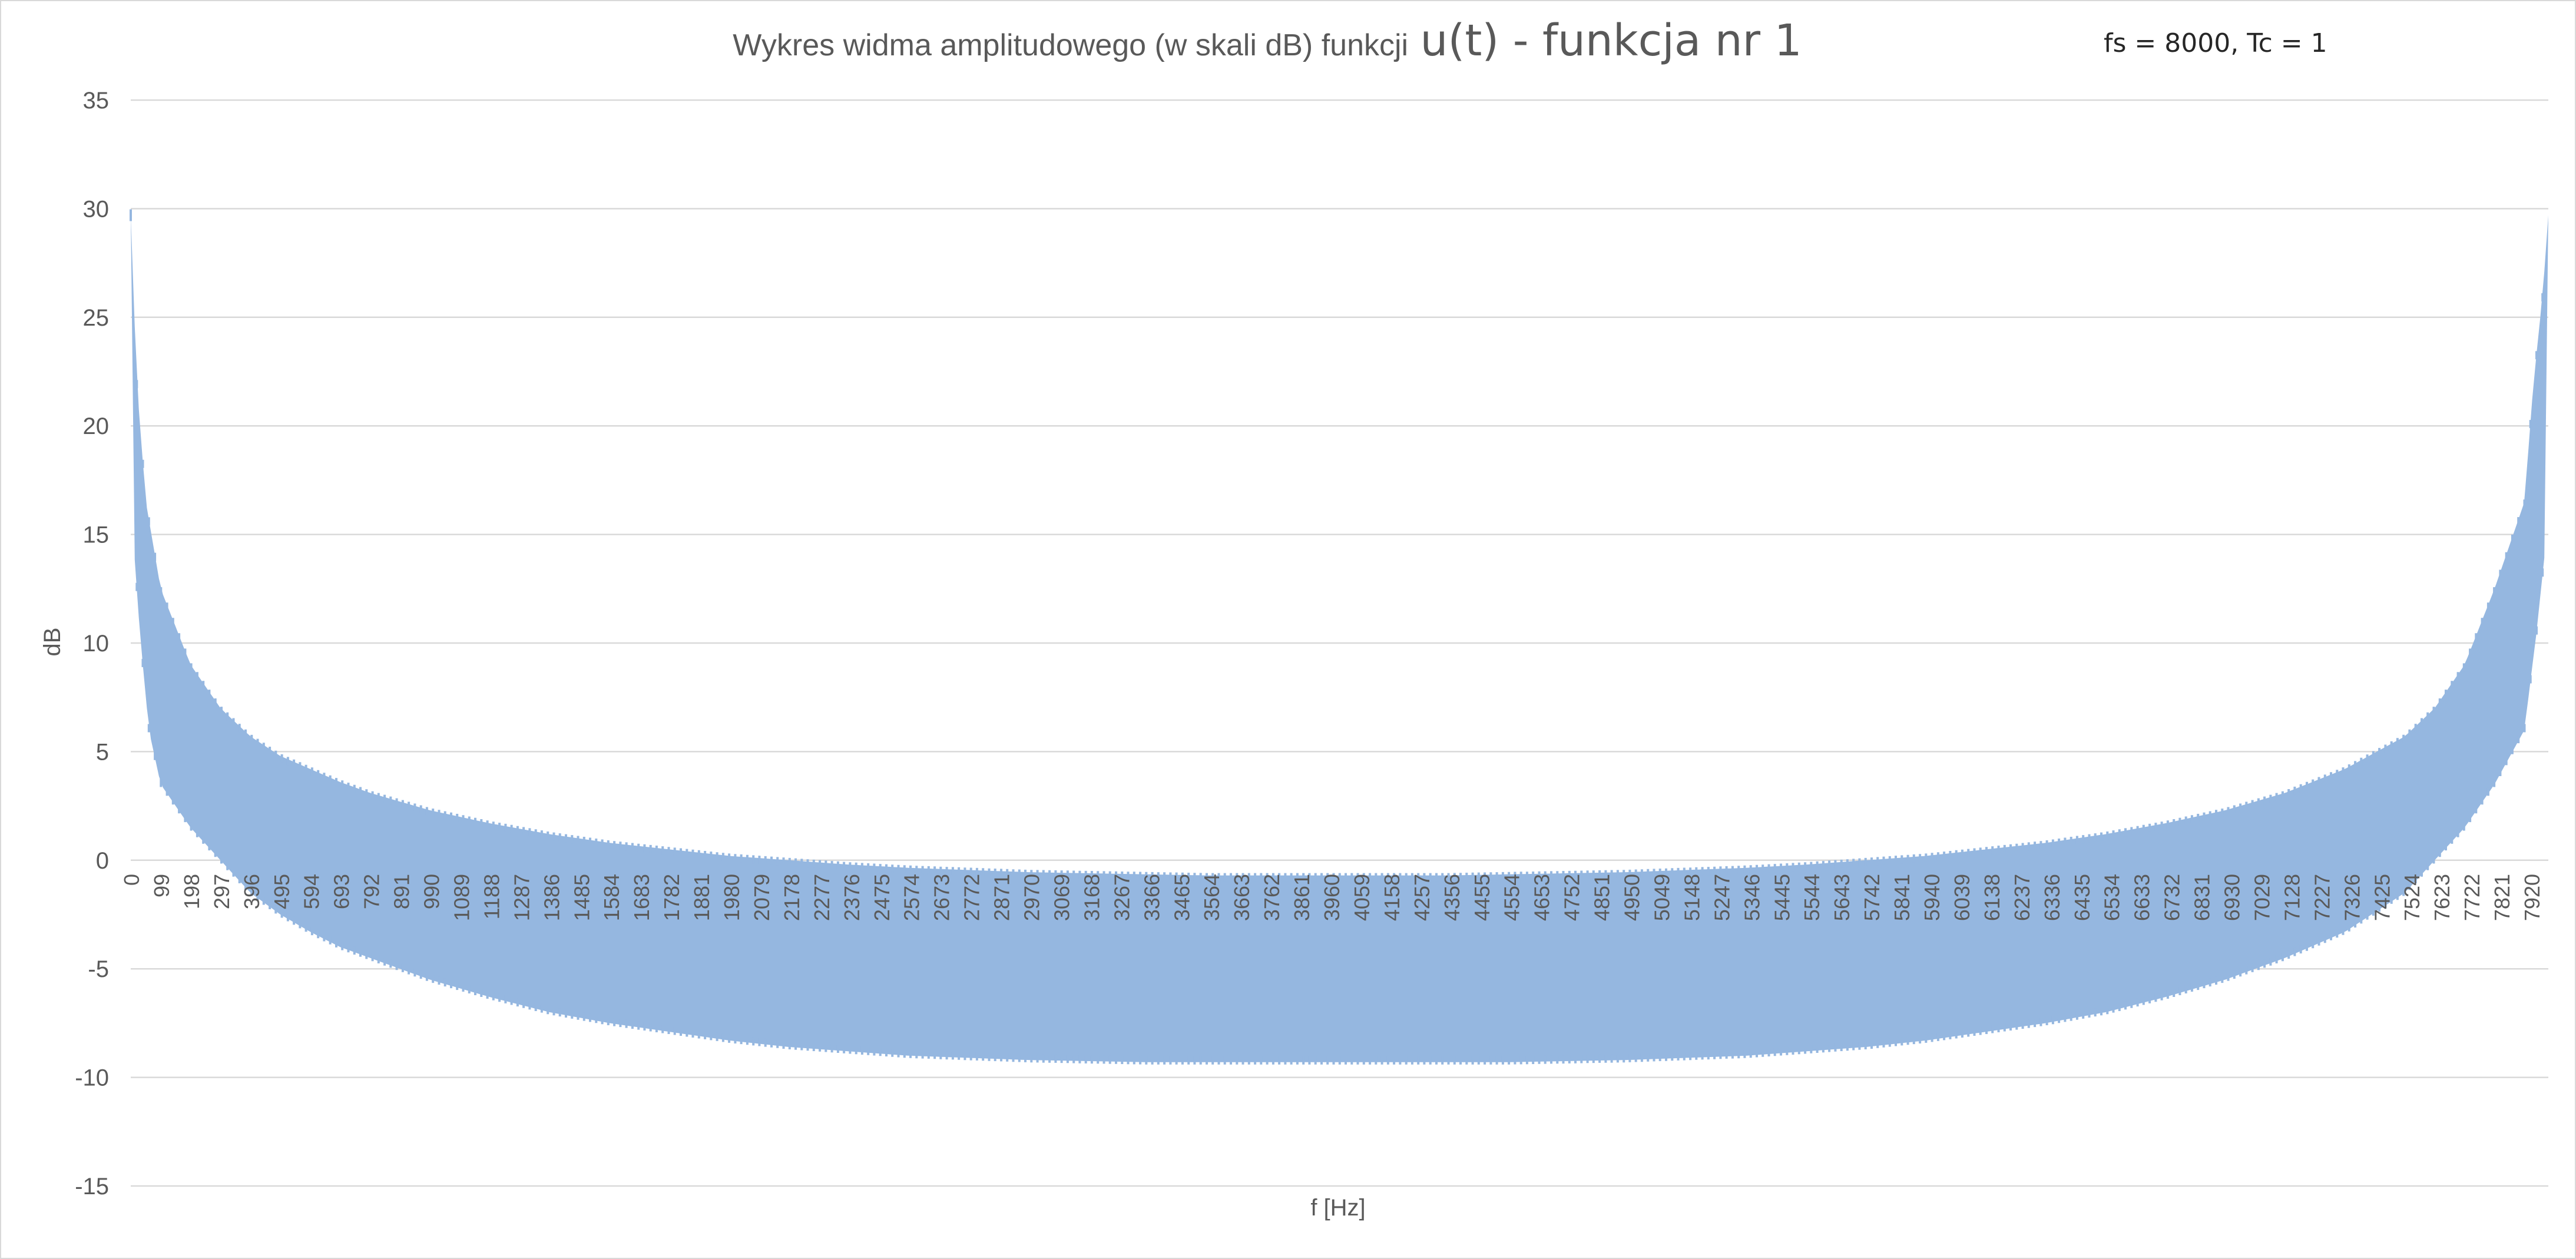 The width and height of the screenshot is (2576, 1259). What do you see at coordinates (852, 898) in the screenshot?
I see `x-tick-label: 2376` at bounding box center [852, 898].